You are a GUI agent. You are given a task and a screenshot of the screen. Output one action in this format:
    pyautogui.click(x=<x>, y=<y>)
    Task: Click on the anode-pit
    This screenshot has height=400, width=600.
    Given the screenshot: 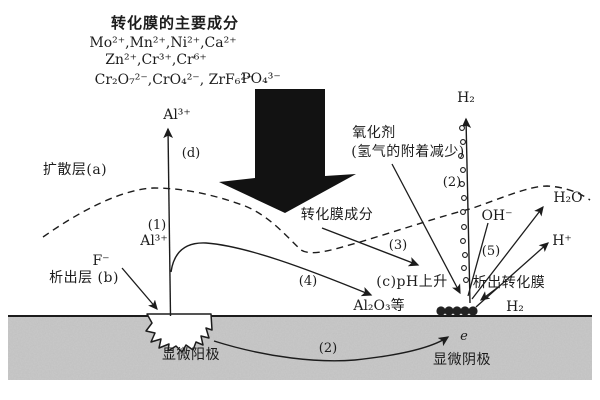 What is the action you would take?
    pyautogui.click(x=179, y=333)
    